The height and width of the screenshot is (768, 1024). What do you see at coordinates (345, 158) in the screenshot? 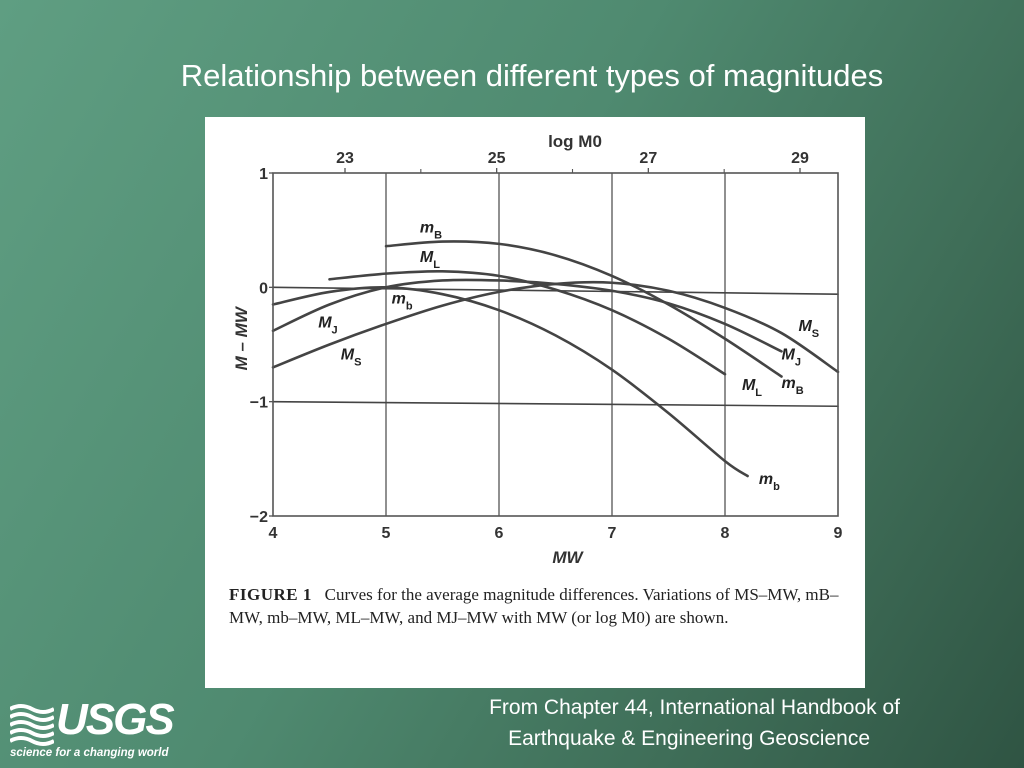
I see `top-tick-label: 23` at bounding box center [345, 158].